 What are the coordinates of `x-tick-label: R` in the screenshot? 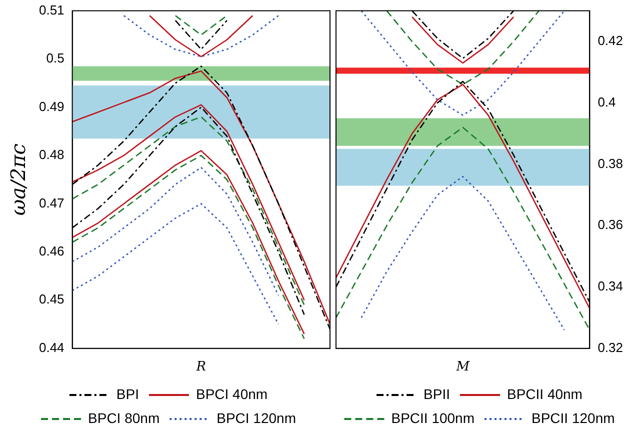 It's located at (200, 367).